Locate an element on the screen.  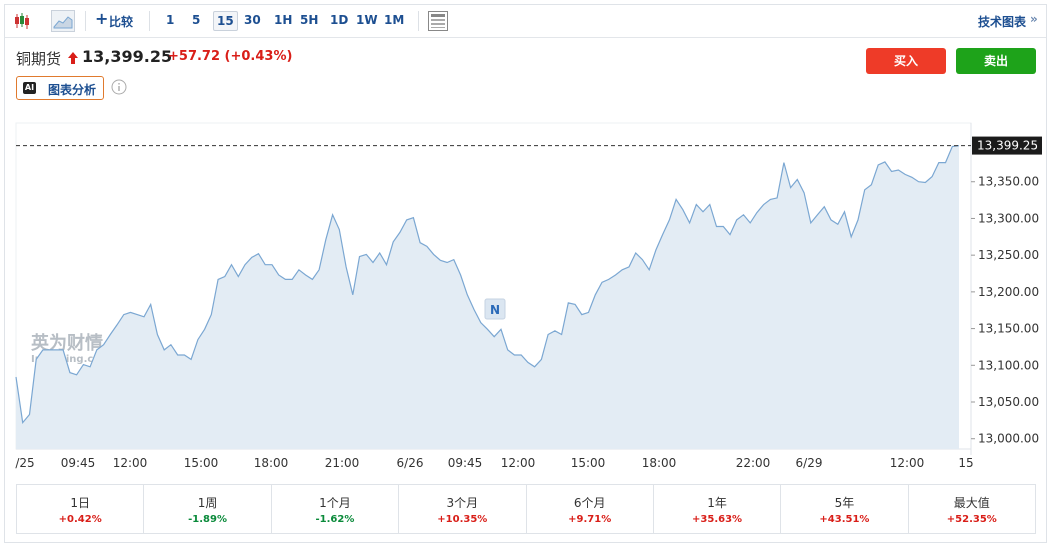
y-tick-label: 13,350.00 is located at coordinates (1008, 182).